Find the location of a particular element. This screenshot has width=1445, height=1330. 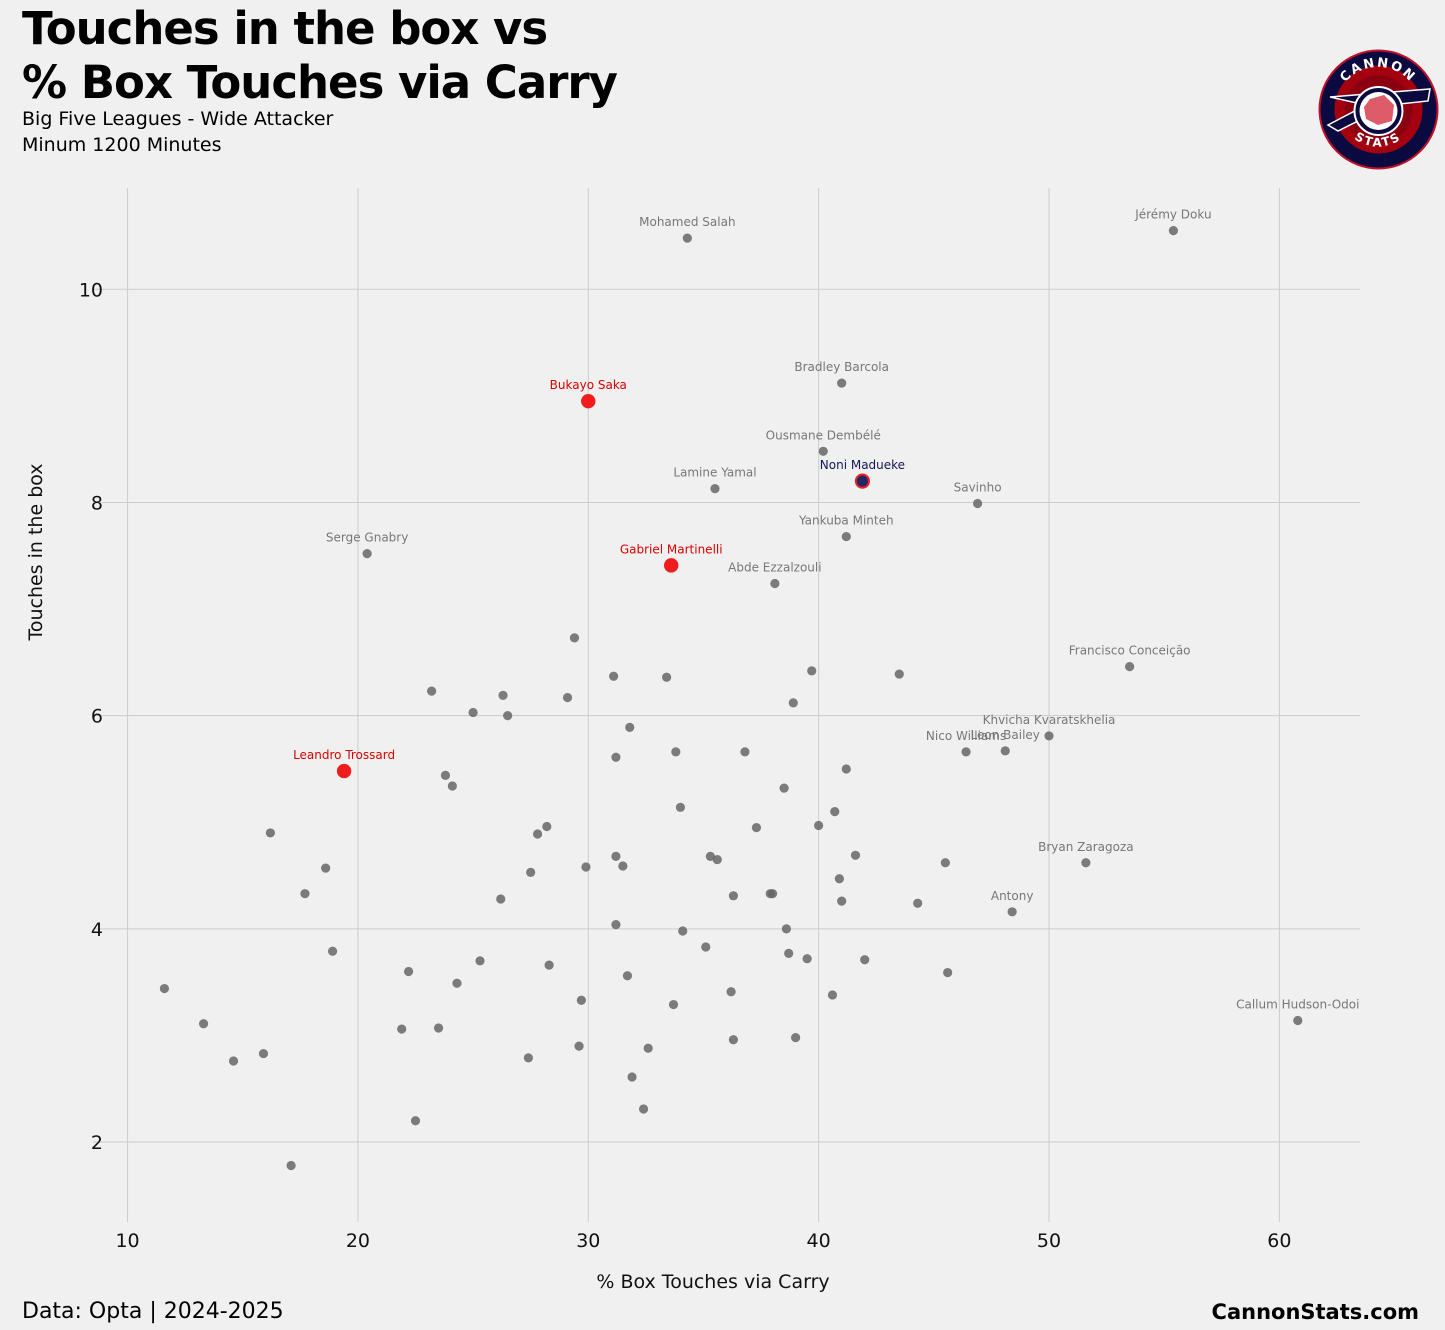

player-point-chelsea is located at coordinates (862, 481).